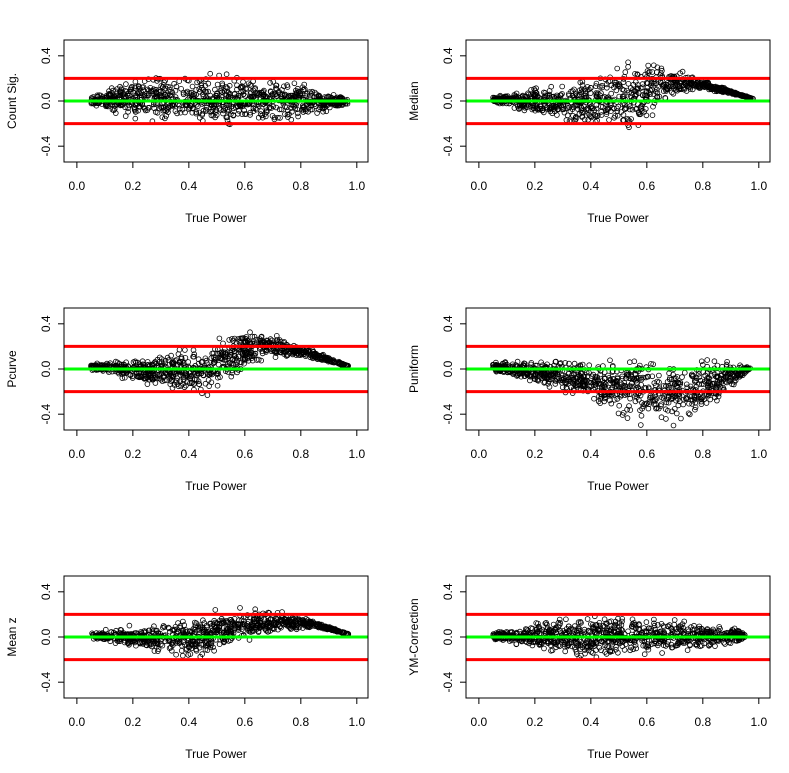 The width and height of the screenshot is (789, 773). What do you see at coordinates (216, 637) in the screenshot?
I see `reference-lines` at bounding box center [216, 637].